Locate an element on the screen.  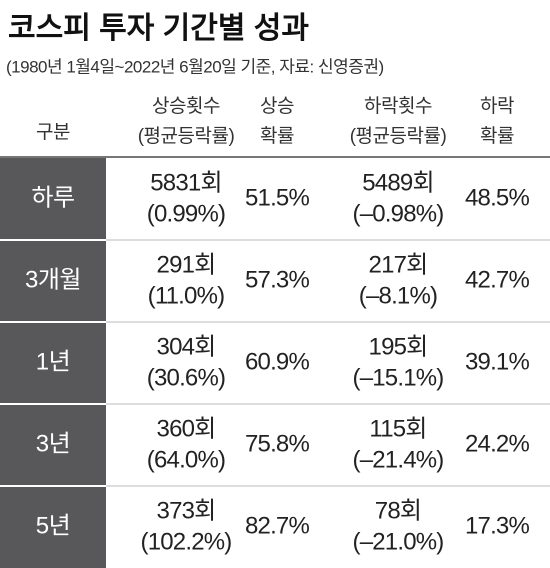
up-average: (64.0%) is located at coordinates (186, 459).